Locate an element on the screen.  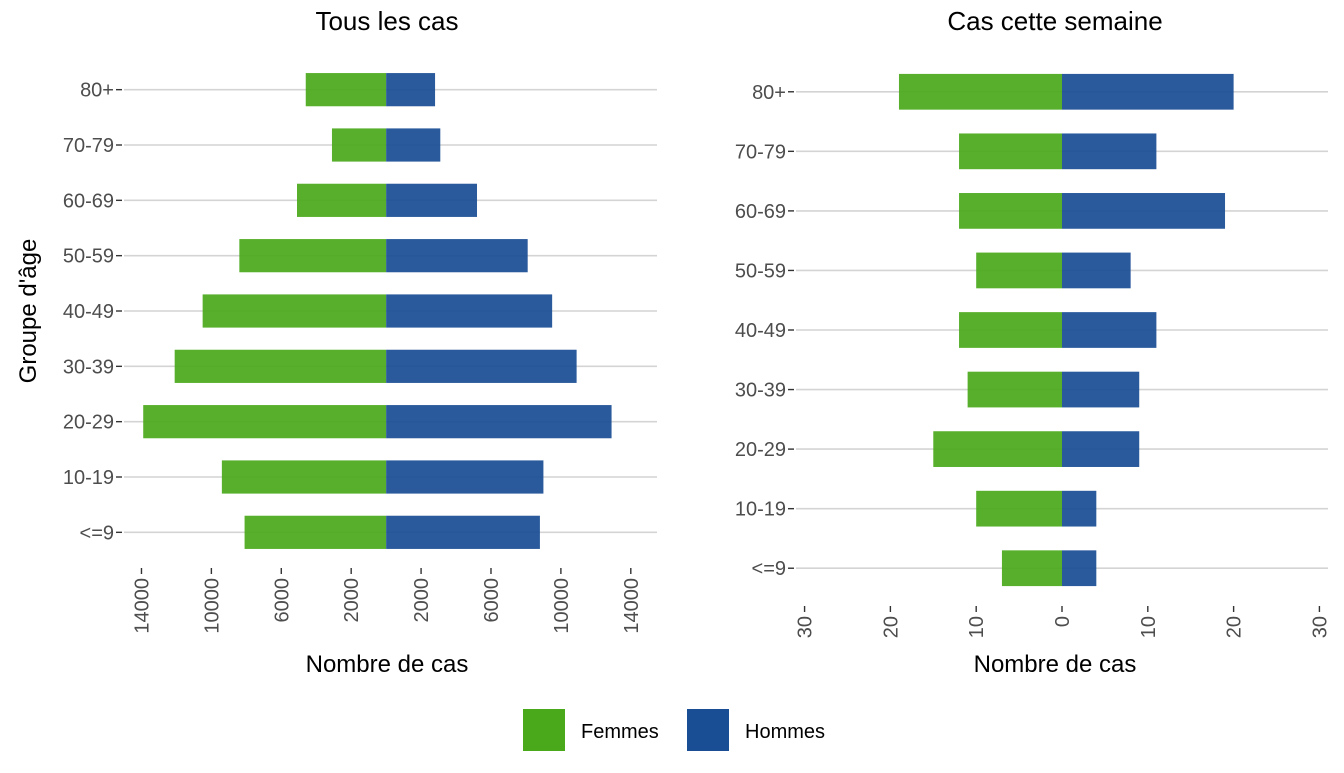
panel-title: Tous les cas is located at coordinates (386, 21).